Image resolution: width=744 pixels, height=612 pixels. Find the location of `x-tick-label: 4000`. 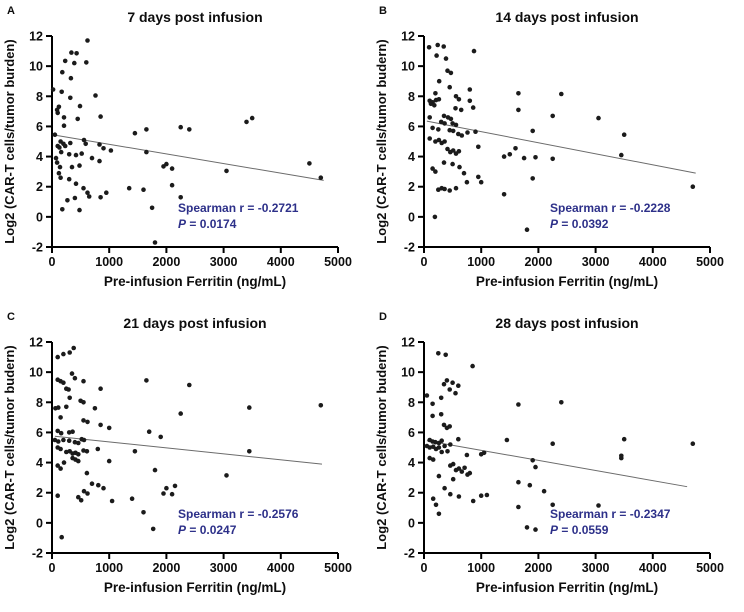

x-tick-label: 4000 is located at coordinates (653, 568).